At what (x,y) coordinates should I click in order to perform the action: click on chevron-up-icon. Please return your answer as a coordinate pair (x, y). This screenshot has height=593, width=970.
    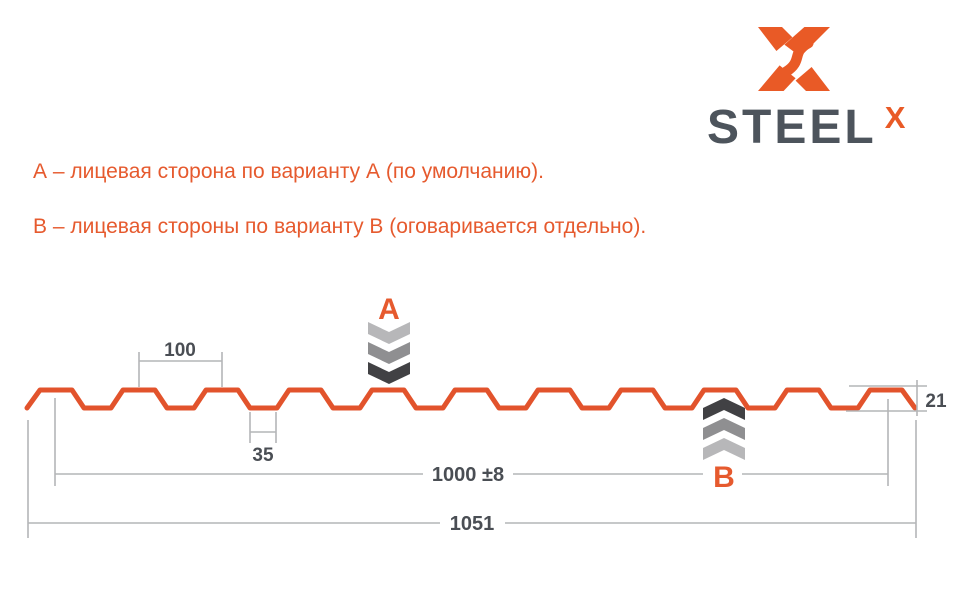
    Looking at the image, I should click on (724, 429).